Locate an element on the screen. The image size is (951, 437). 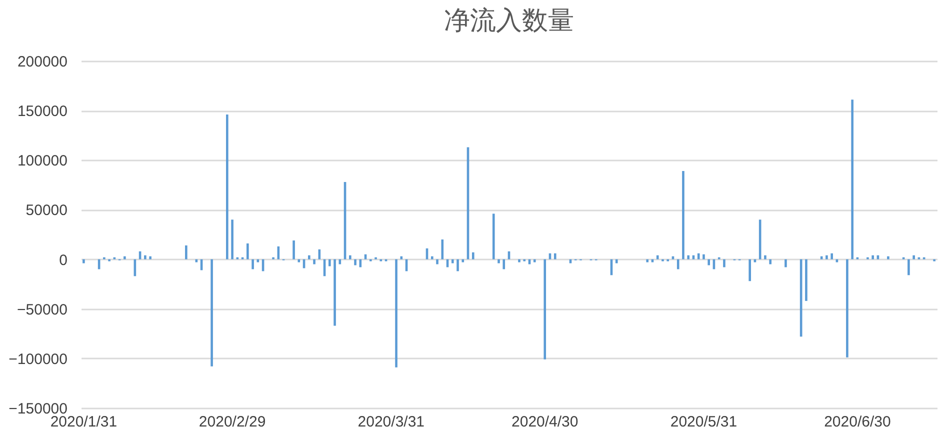
y-tick-label: 0 is located at coordinates (63, 260).